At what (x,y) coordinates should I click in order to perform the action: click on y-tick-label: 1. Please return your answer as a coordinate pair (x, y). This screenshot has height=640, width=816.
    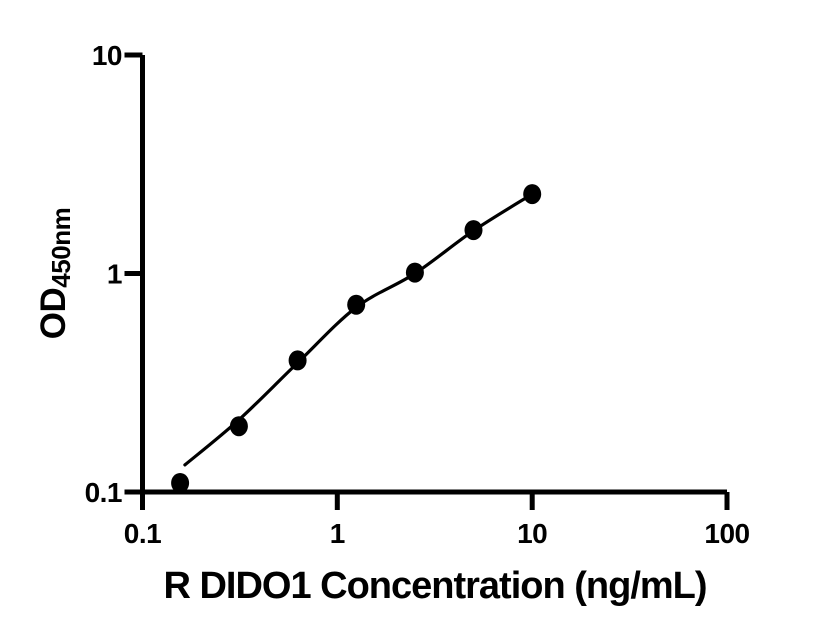
    Looking at the image, I should click on (114, 274).